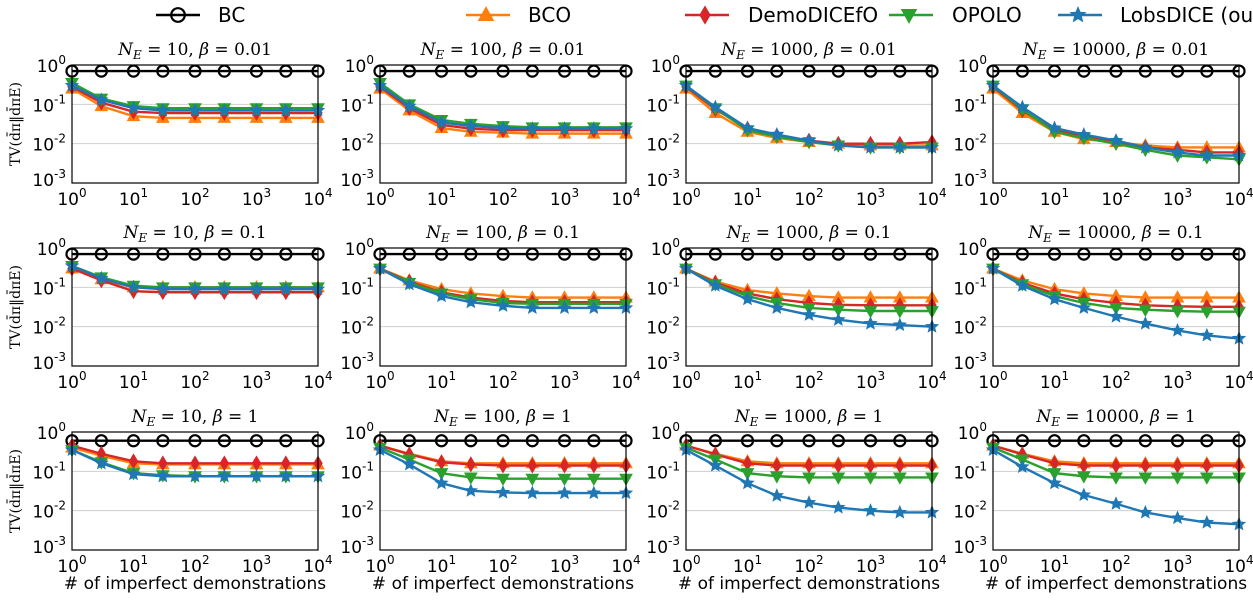 The image size is (1253, 600). I want to click on panel-title: NE = 10000, β = 0.1, so click(1115, 234).